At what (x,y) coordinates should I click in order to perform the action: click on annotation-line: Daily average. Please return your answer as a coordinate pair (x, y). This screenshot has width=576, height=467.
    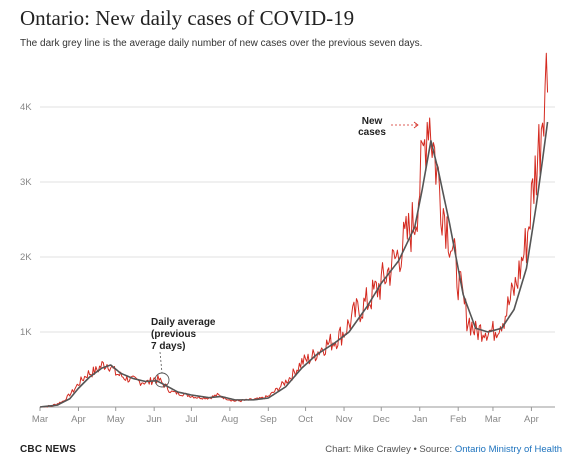
    Looking at the image, I should click on (183, 322).